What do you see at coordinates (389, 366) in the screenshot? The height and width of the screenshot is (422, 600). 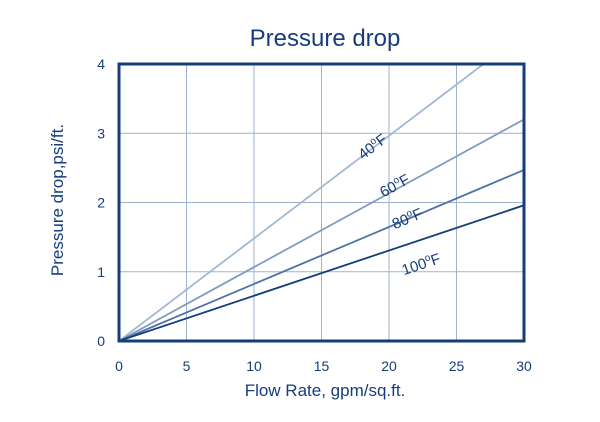 I see `x-tick-label: 20` at bounding box center [389, 366].